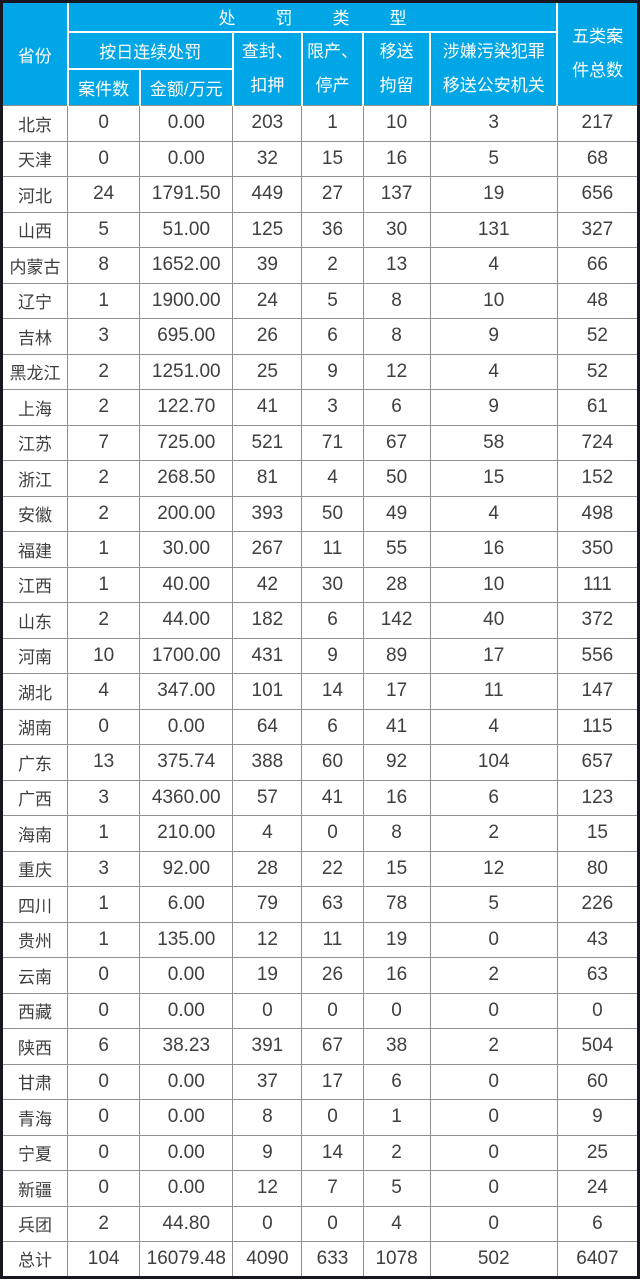  I want to click on table-row: 兵团 2 44.80 0 0 4 0 6, so click(320, 1223).